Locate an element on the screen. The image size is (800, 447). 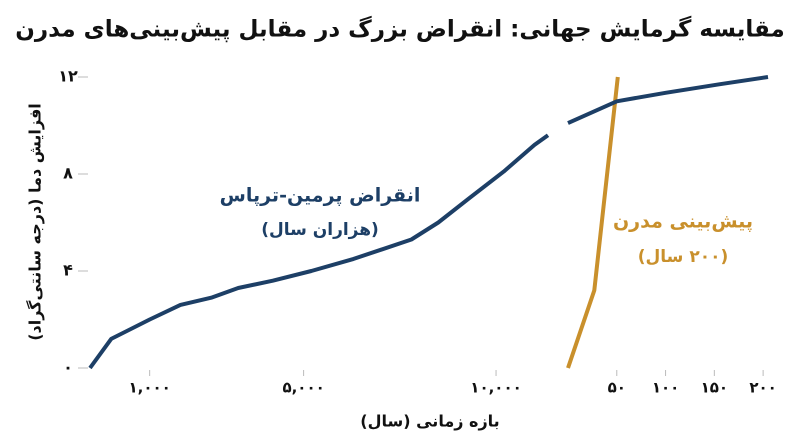
y-tick-label: ۸ is located at coordinates (68, 173).